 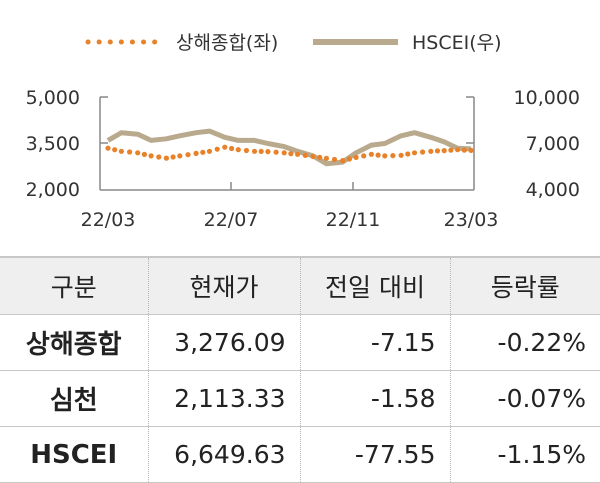 What do you see at coordinates (74, 454) in the screenshot?
I see `index-name: HSCEI` at bounding box center [74, 454].